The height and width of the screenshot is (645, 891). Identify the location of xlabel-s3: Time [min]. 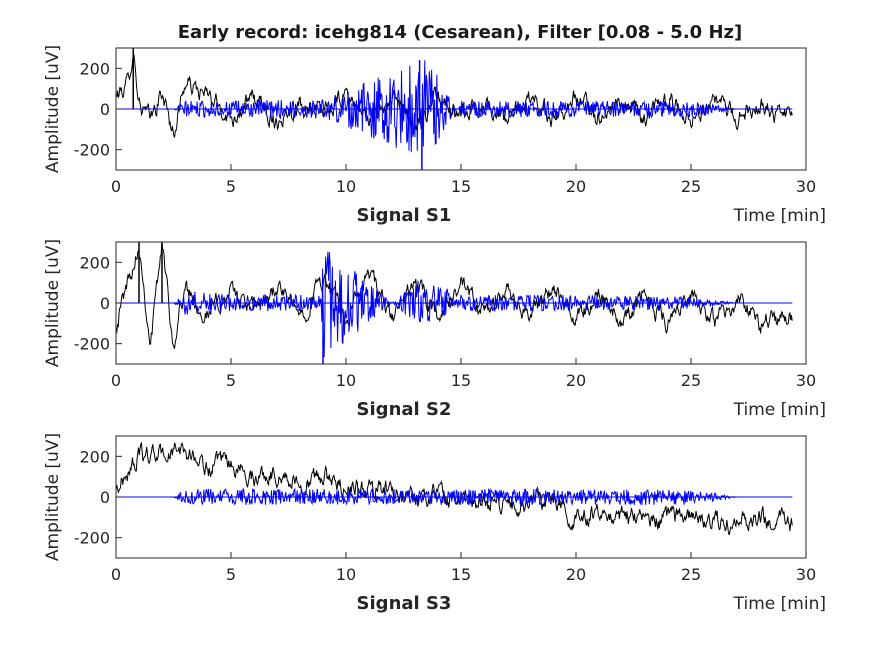
(779, 604).